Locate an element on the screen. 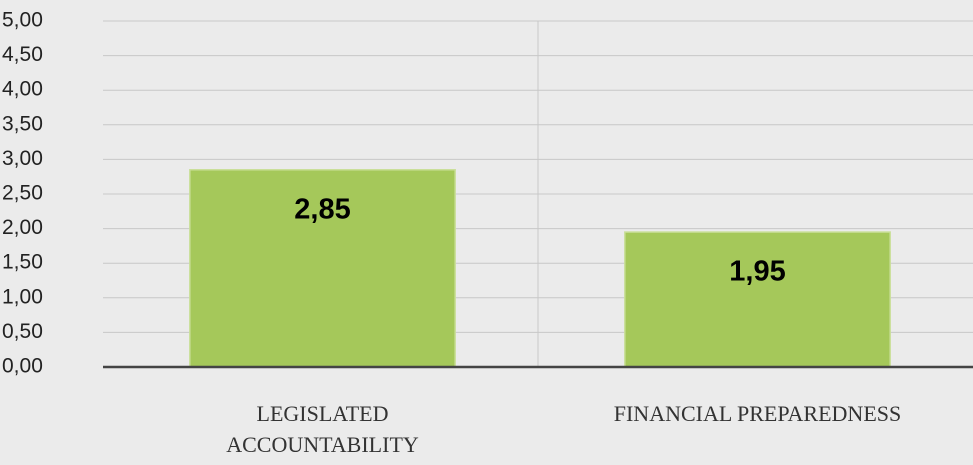  y-tick-label: 4,00 is located at coordinates (22, 89).